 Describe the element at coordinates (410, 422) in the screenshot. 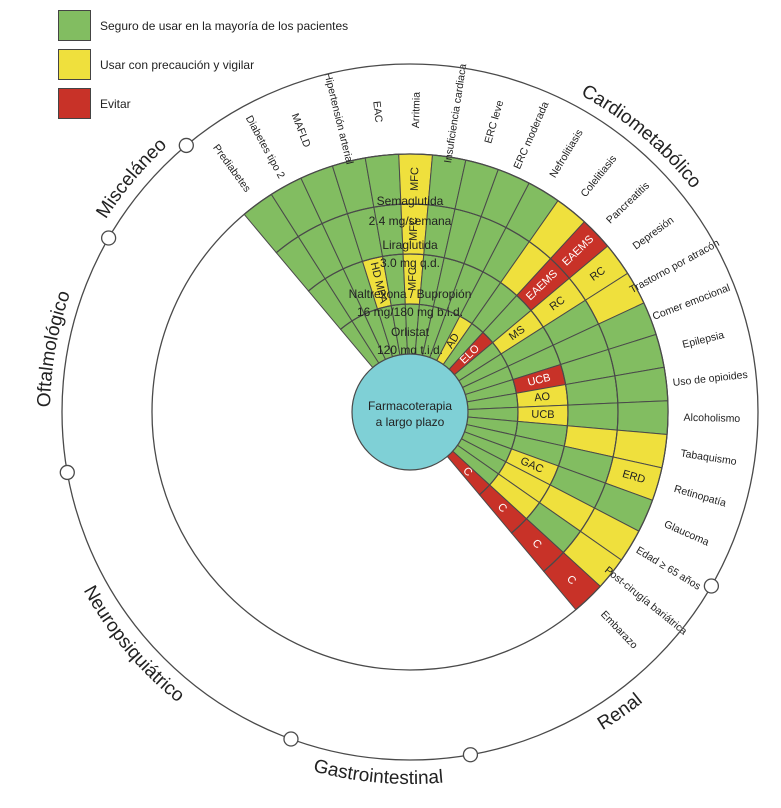

I see `center-title-line2: a largo plazo` at that location.